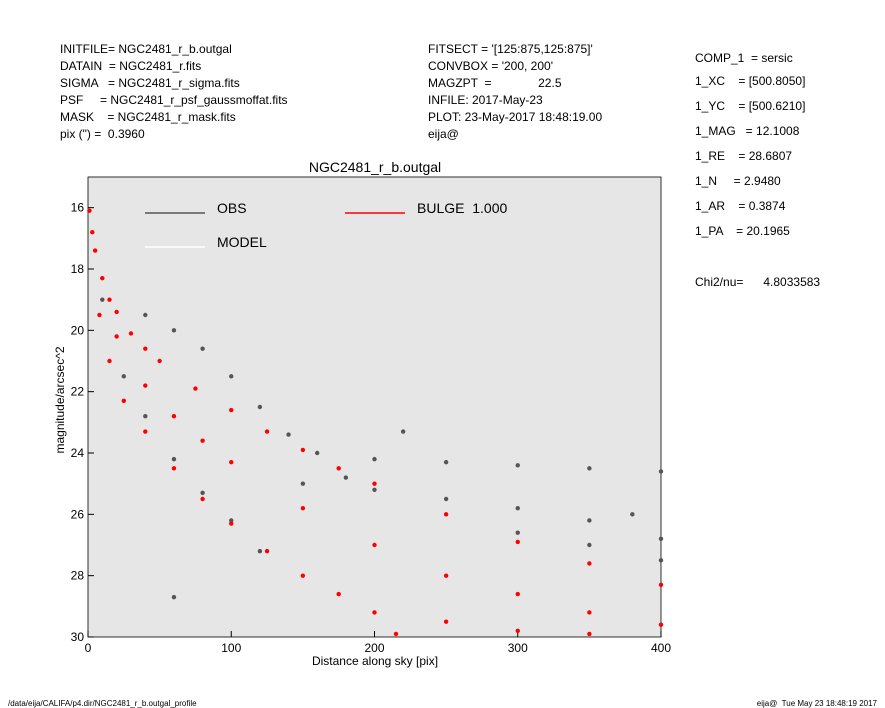  I want to click on x-tick-label: 300, so click(518, 648).